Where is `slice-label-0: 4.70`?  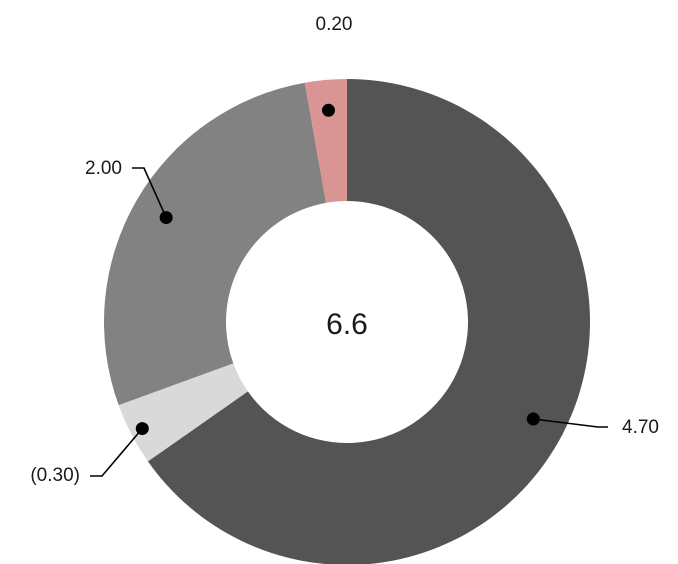
slice-label-0: 4.70 is located at coordinates (640, 427).